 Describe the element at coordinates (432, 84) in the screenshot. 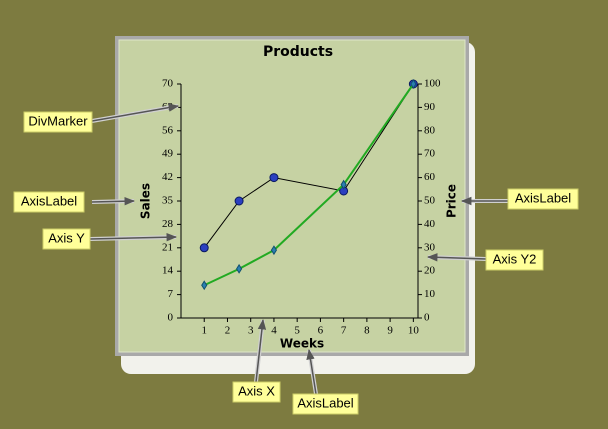

I see `y2-tick-label: 100` at that location.